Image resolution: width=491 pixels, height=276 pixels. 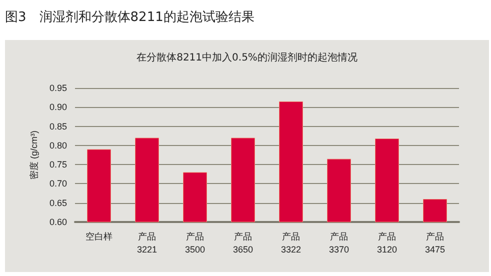 I want to click on chart-subtitle: 在分散体8211中加入0.5%的润湿剂时的起泡情况, so click(x=247, y=58).